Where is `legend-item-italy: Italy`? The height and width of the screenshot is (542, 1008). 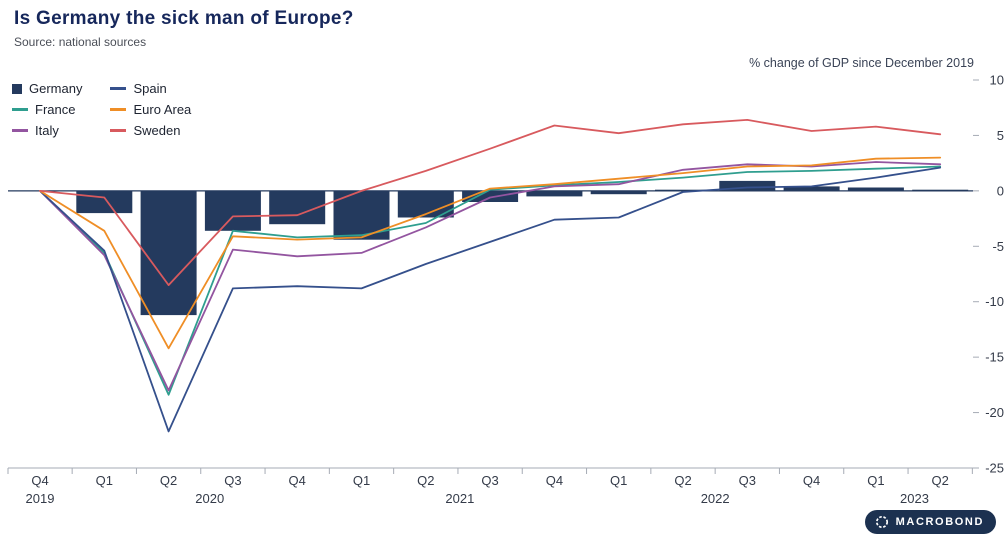
legend-item-italy: Italy is located at coordinates (47, 130).